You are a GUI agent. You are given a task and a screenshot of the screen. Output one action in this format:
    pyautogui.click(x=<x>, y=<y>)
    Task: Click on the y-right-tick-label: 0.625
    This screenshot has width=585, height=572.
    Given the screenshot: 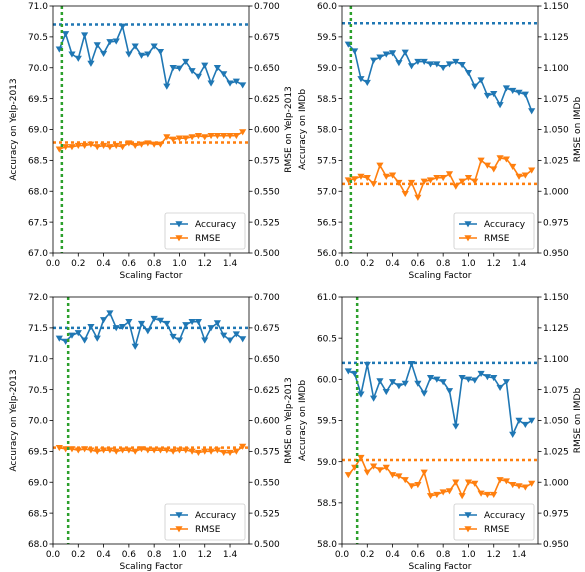 What is the action you would take?
    pyautogui.click(x=267, y=391)
    